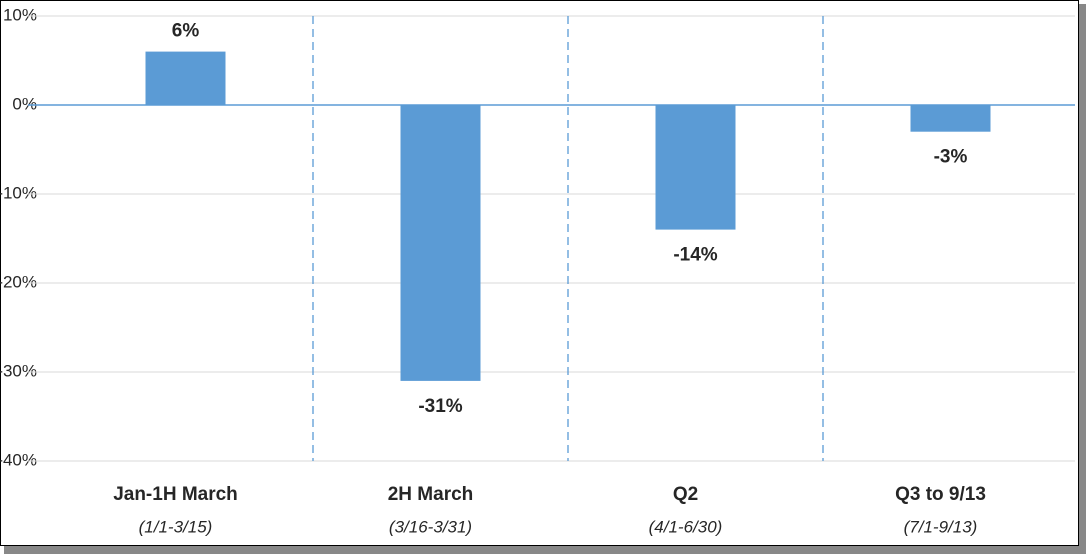 Image resolution: width=1086 pixels, height=554 pixels. What do you see at coordinates (24, 103) in the screenshot?
I see `y-tick-label: 0%` at bounding box center [24, 103].